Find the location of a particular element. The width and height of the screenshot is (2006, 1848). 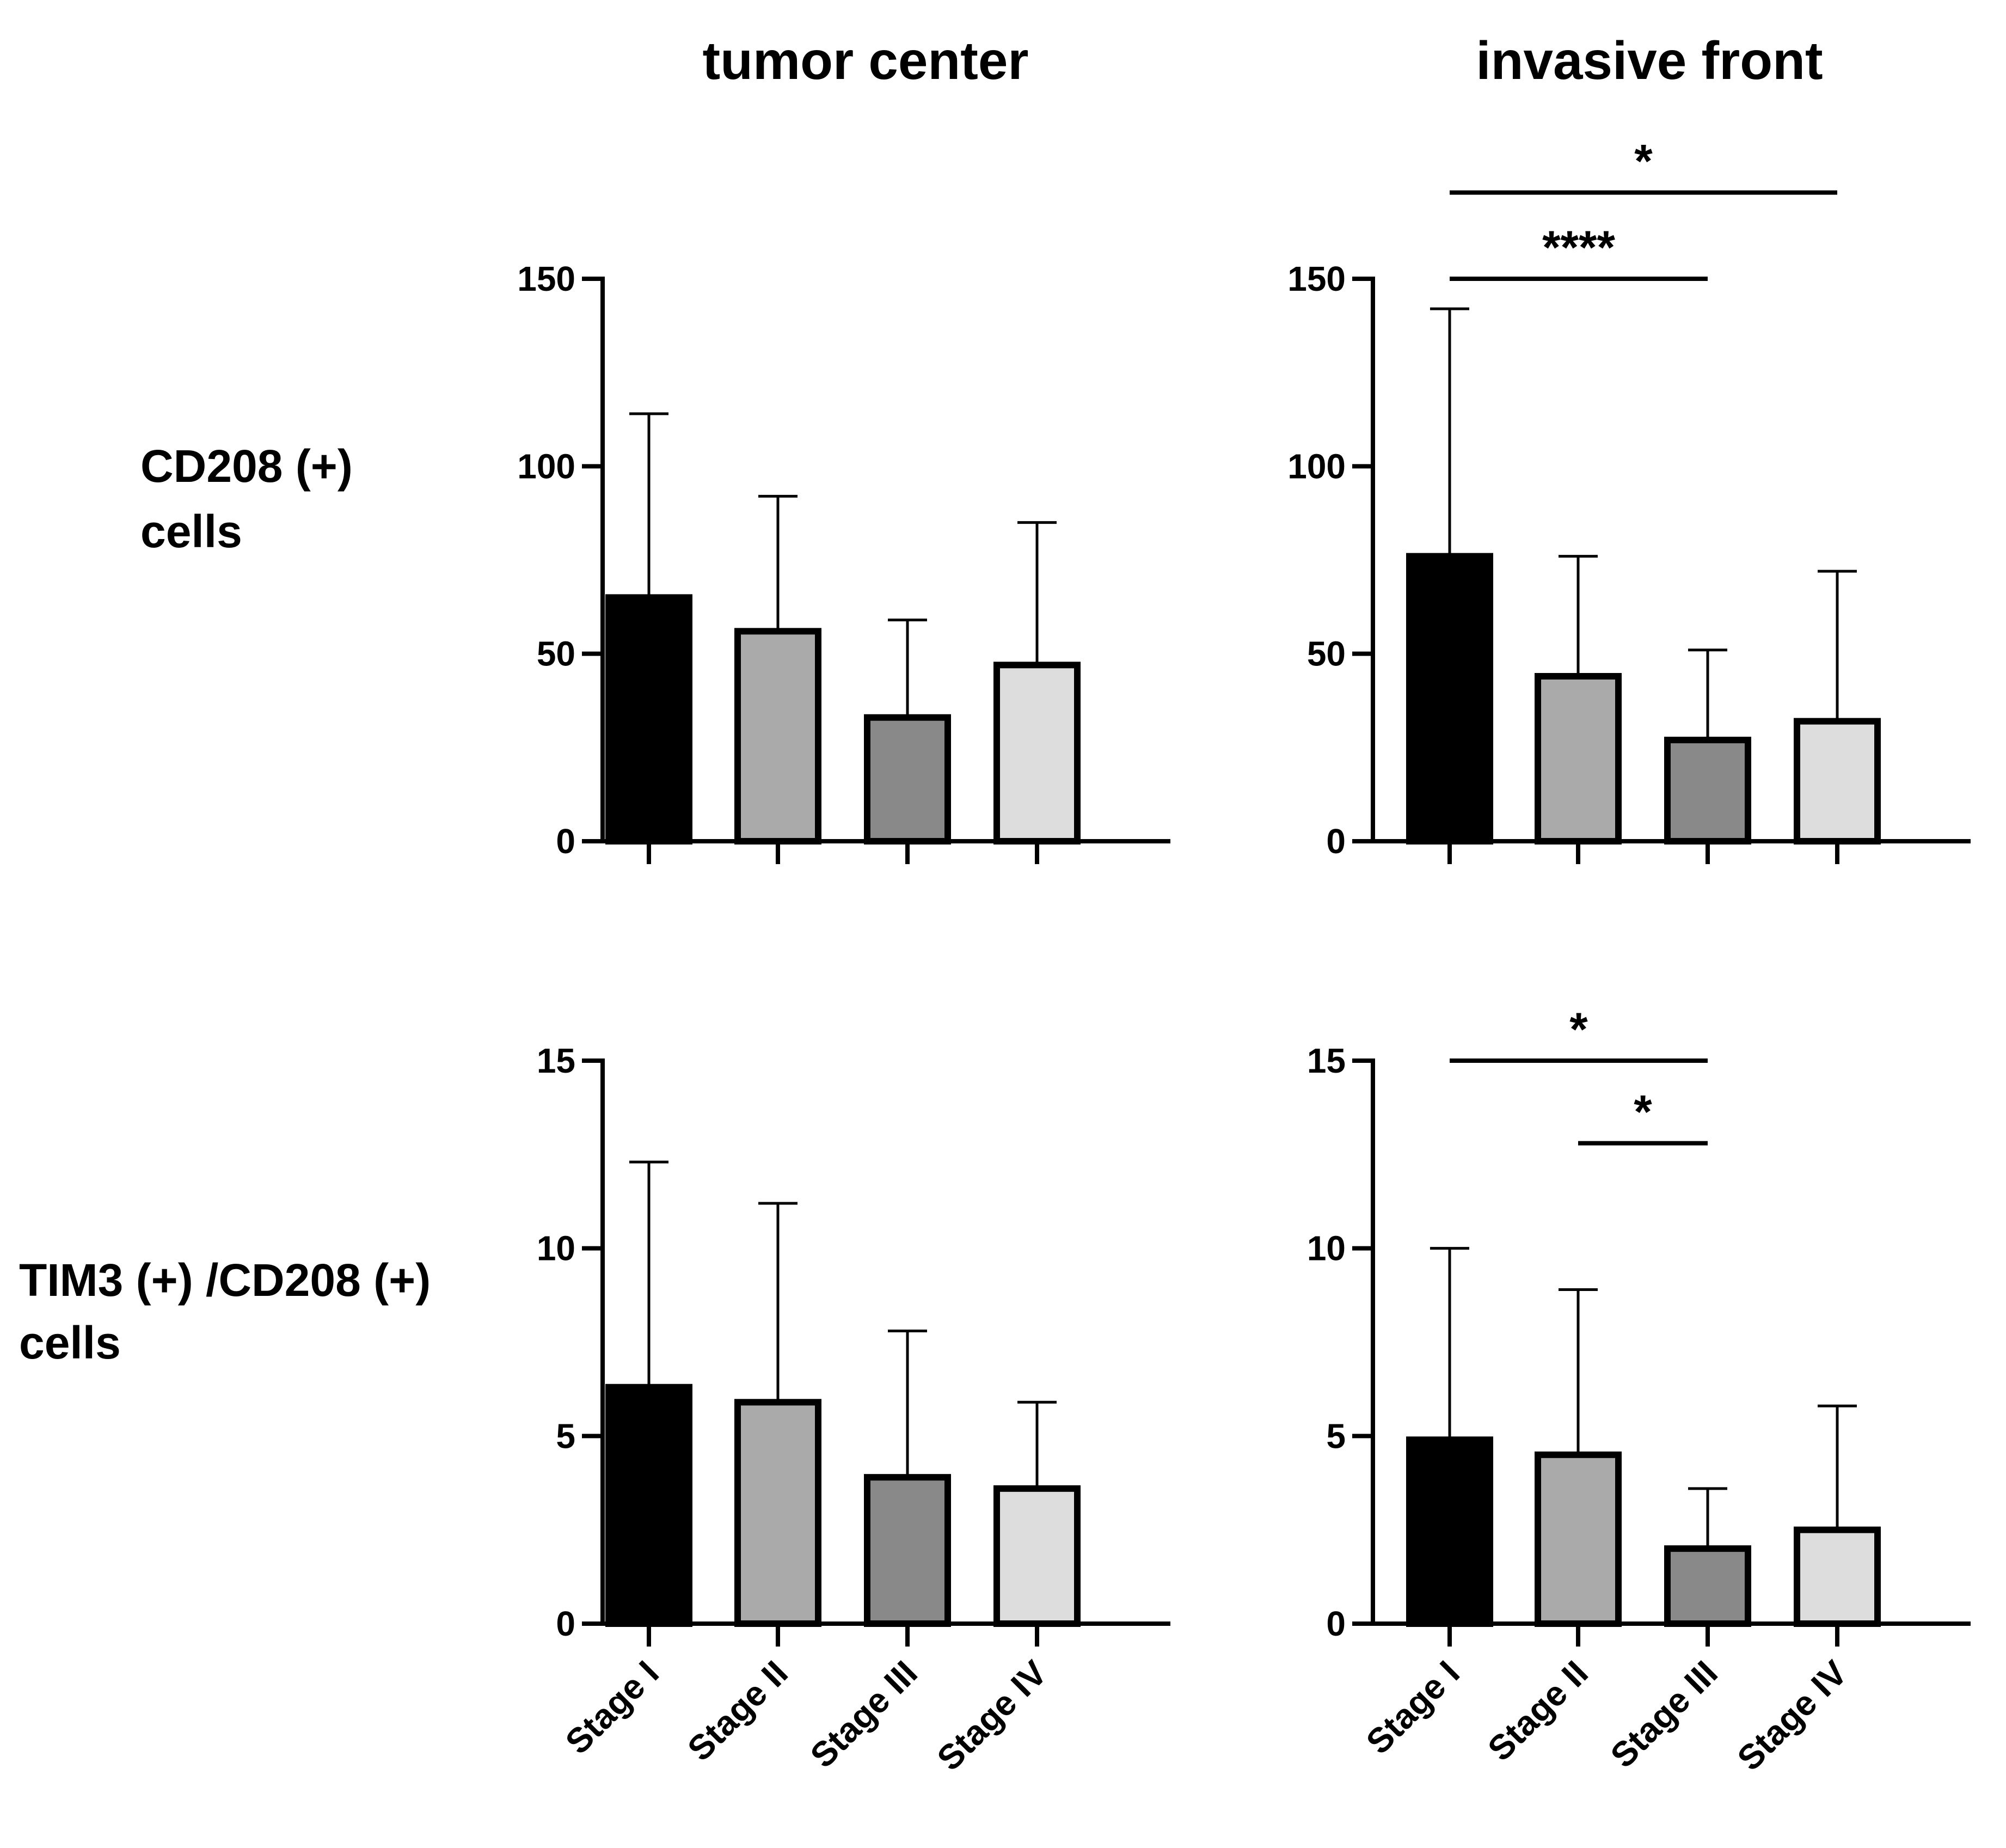

chart-tim3-tumor-center: 0 5 10 15 Stage I Stage II Stage III Stage IV is located at coordinates (853, 1409).